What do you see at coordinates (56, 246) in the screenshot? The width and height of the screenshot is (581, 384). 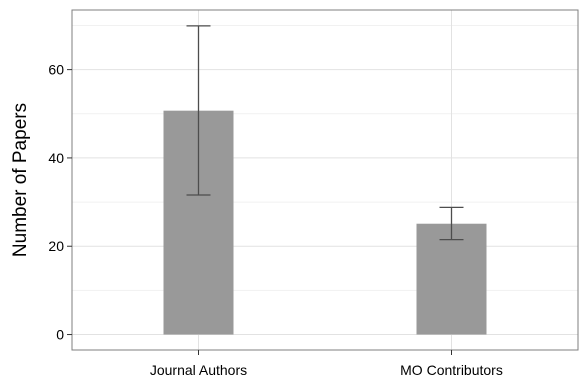 I see `y-tick-label: 20` at bounding box center [56, 246].